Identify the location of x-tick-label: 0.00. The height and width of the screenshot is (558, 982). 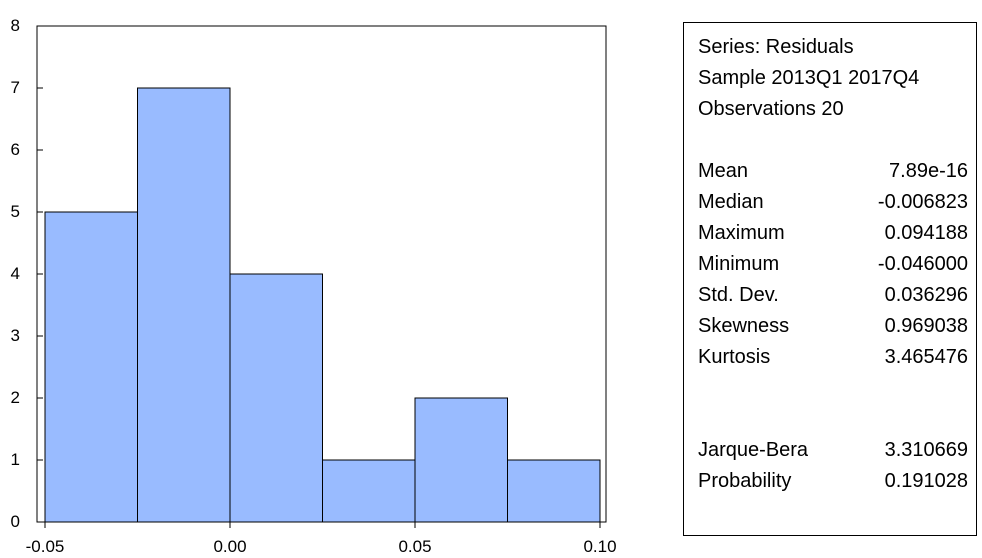
(229, 546).